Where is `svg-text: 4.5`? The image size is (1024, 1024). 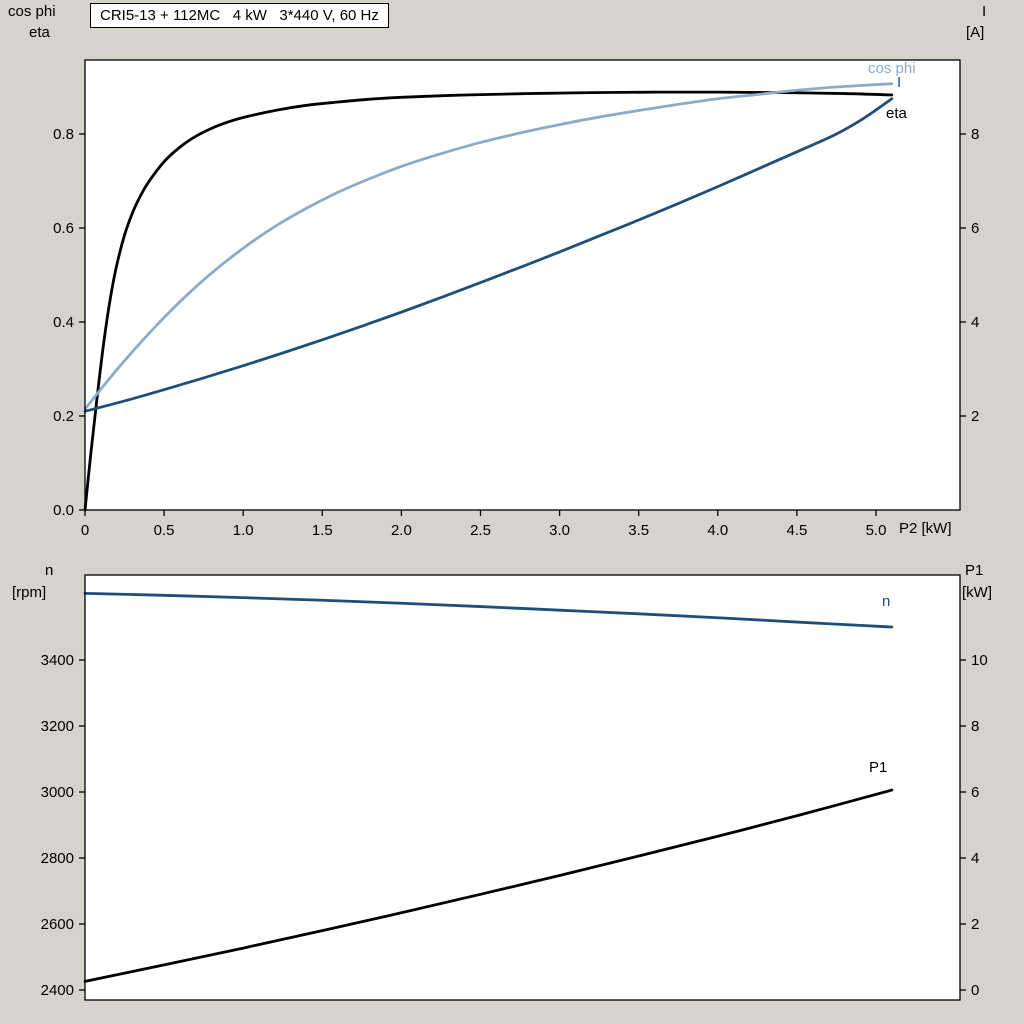
svg-text: 4.5 is located at coordinates (796, 530).